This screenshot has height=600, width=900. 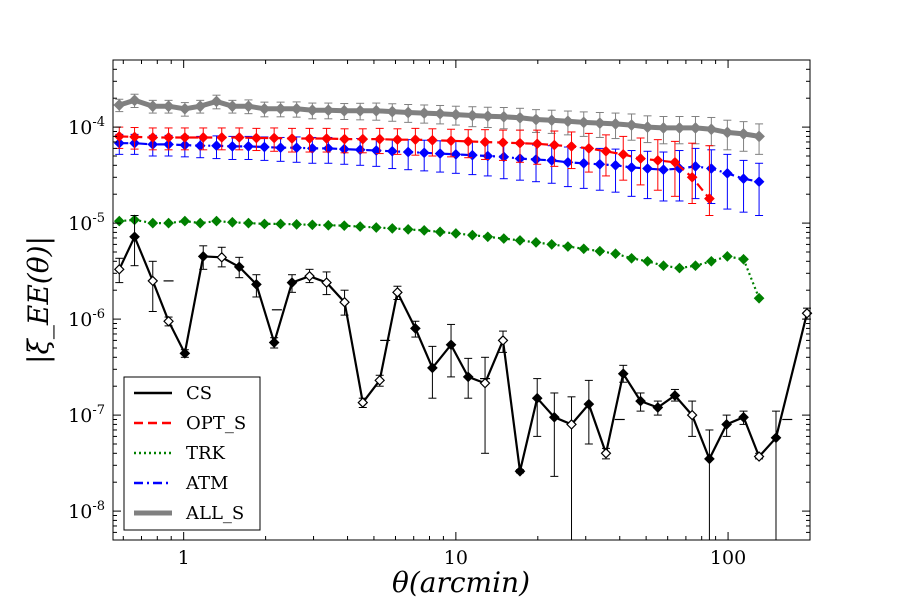 I want to click on y-tick-label: 10⁻⁶, so click(x=86, y=319).